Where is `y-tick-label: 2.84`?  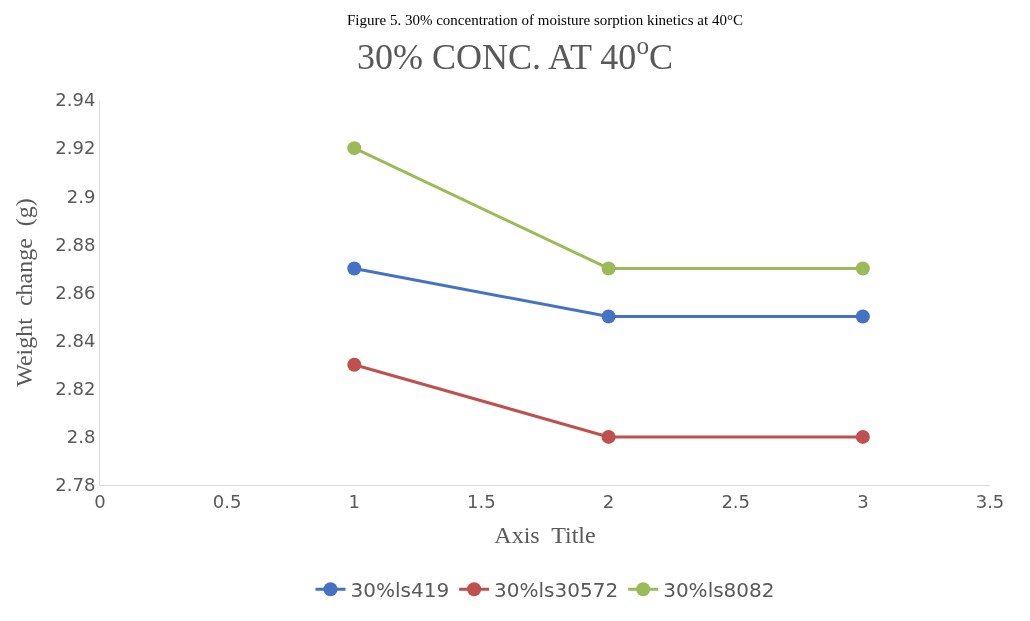 y-tick-label: 2.84 is located at coordinates (75, 340).